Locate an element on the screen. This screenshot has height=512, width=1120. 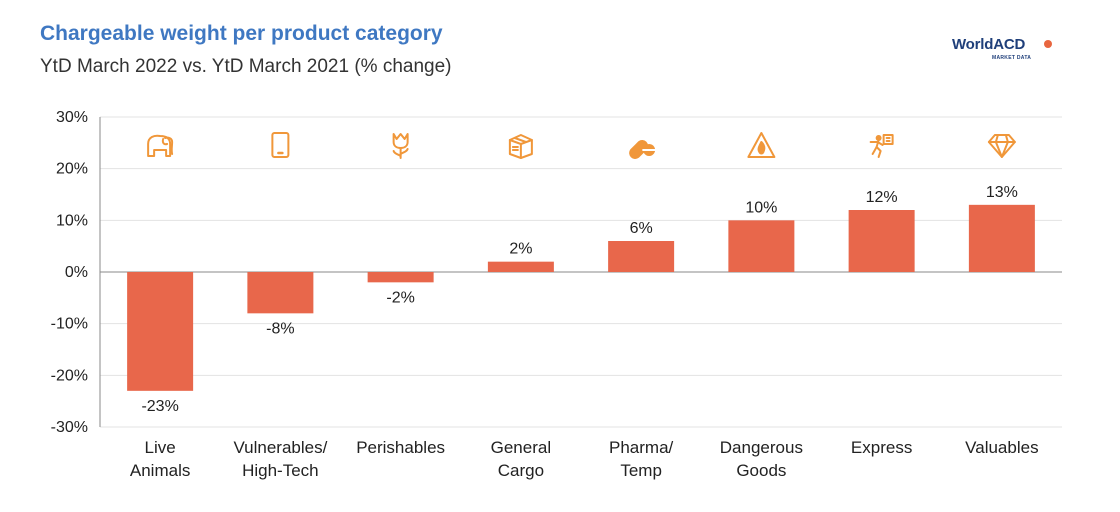
y-tick-label: 10% is located at coordinates (72, 220).